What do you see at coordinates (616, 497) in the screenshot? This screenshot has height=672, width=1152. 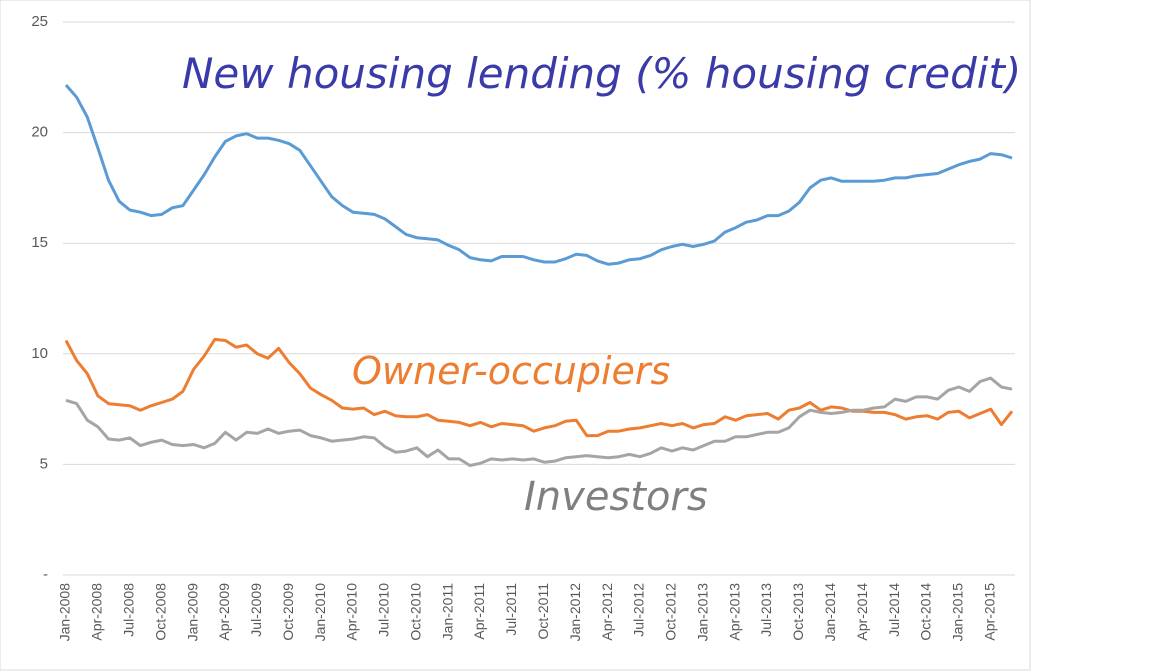 I see `series-label: Investors` at bounding box center [616, 497].